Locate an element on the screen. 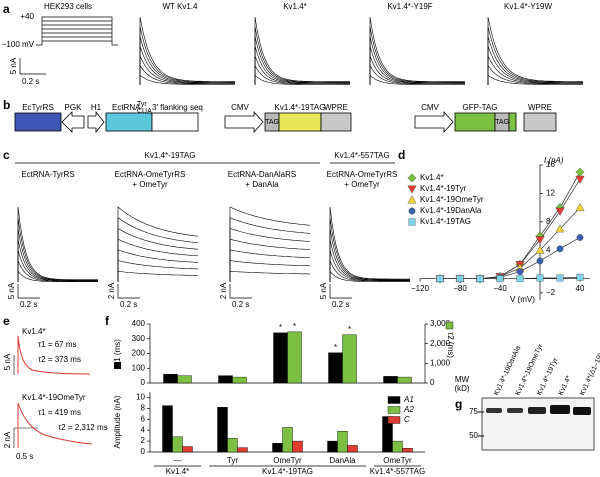 The width and height of the screenshot is (600, 477). panel-label: a is located at coordinates (6, 9).